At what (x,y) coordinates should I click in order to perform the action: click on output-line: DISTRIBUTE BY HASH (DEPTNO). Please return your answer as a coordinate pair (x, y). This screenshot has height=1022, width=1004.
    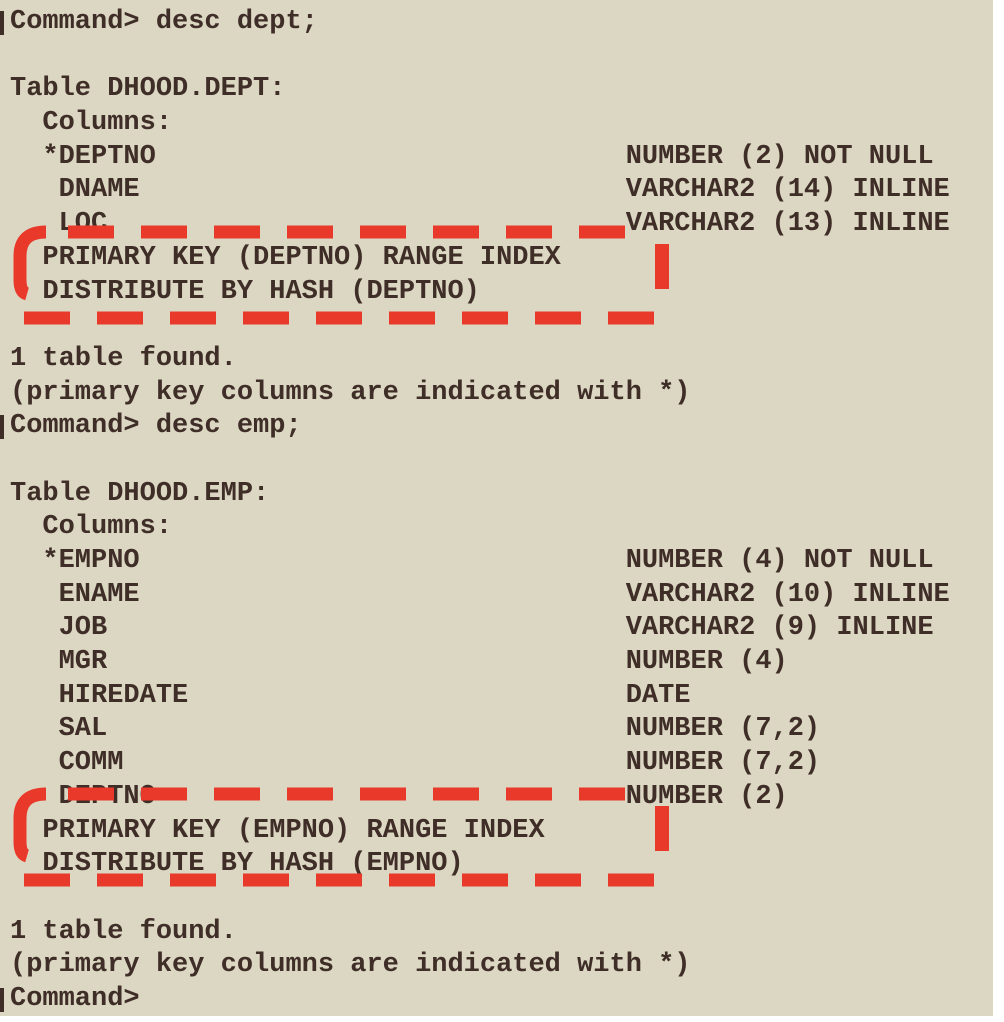
    Looking at the image, I should click on (245, 291).